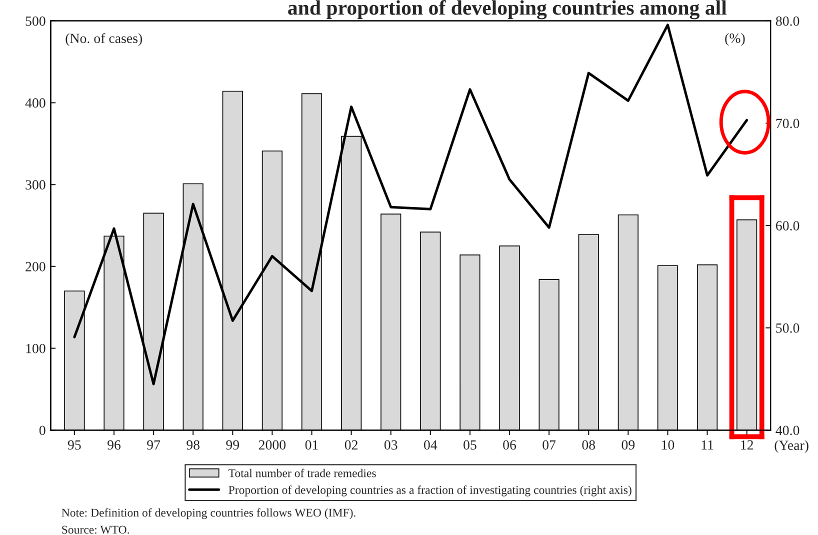 The image size is (818, 535). I want to click on x-tick-label: 95, so click(74, 445).